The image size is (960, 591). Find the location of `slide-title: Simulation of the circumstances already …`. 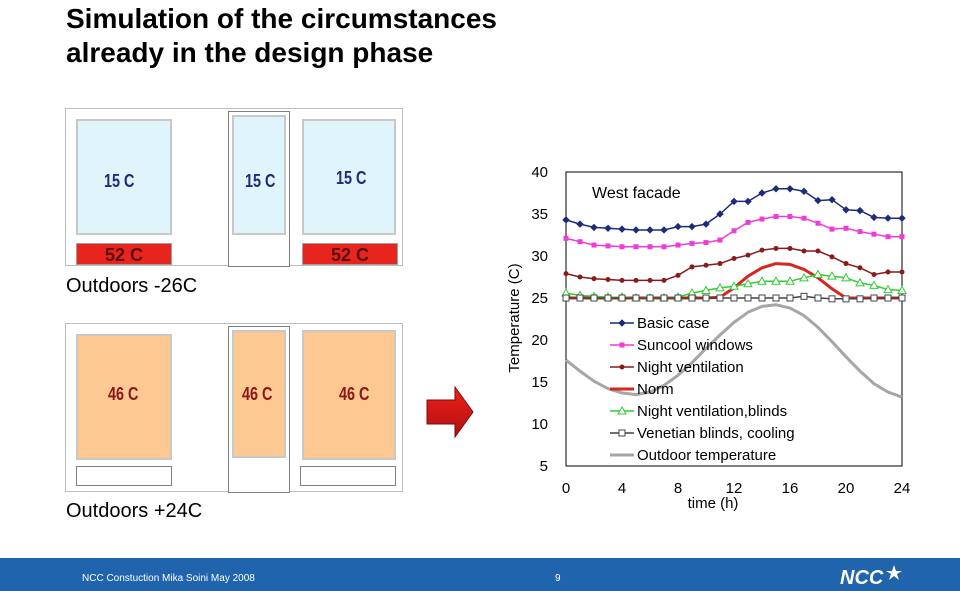

slide-title: Simulation of the circumstances already … is located at coordinates (281, 36).